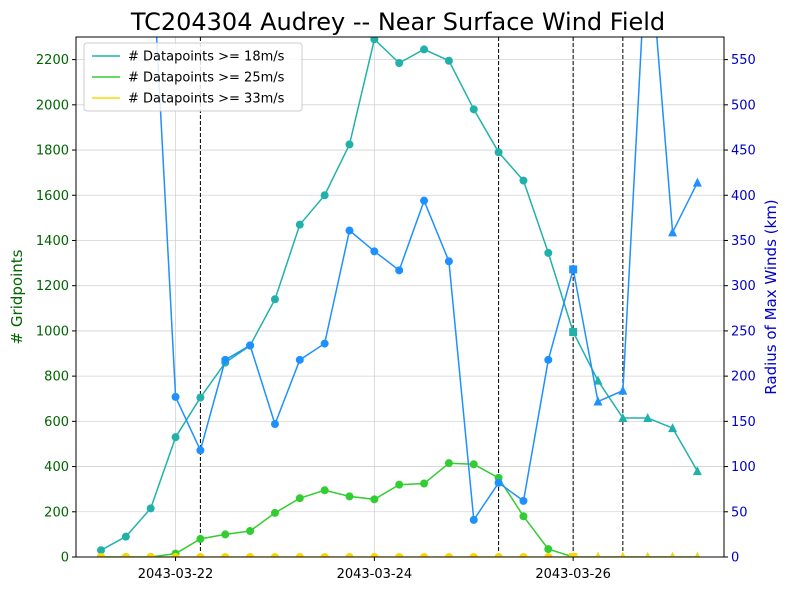 This screenshot has width=789, height=590. Describe the element at coordinates (743, 331) in the screenshot. I see `y-tick-label-right: 250` at that location.